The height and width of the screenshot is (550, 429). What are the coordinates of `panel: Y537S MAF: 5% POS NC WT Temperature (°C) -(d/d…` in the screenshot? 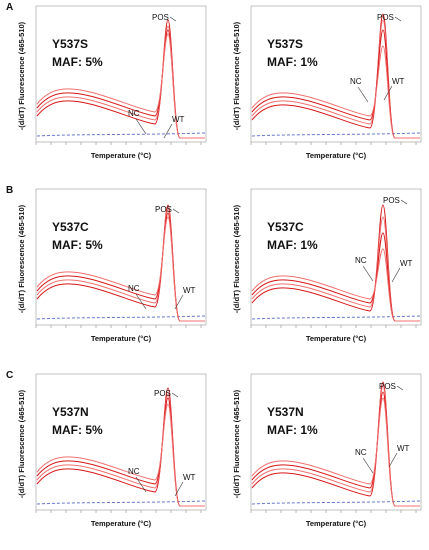 It's located at (112, 82).